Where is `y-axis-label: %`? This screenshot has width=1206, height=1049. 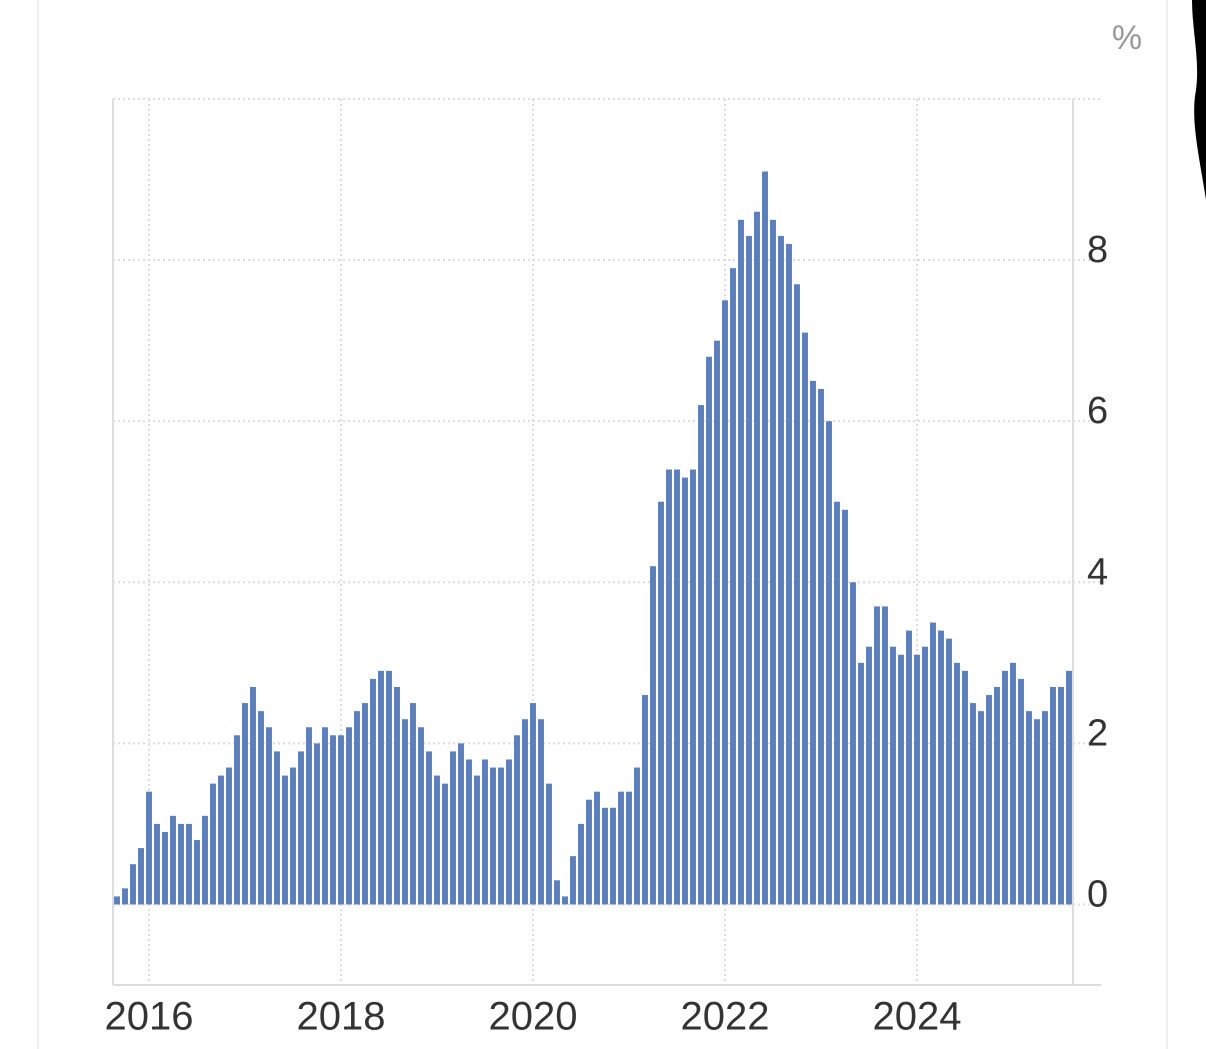 y-axis-label: % is located at coordinates (1127, 38).